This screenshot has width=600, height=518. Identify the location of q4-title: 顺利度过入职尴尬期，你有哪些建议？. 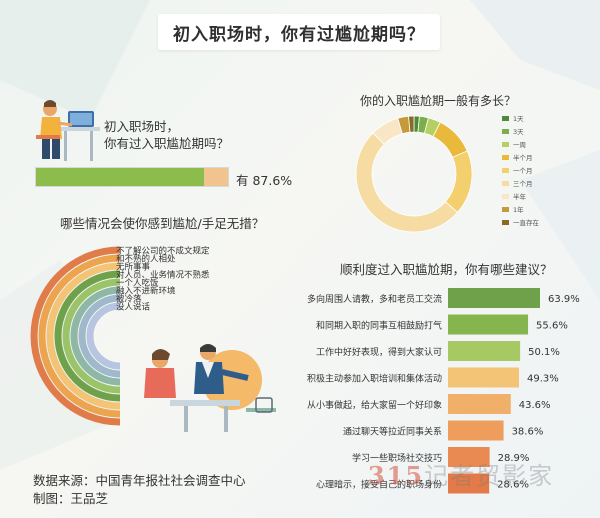
(446, 269).